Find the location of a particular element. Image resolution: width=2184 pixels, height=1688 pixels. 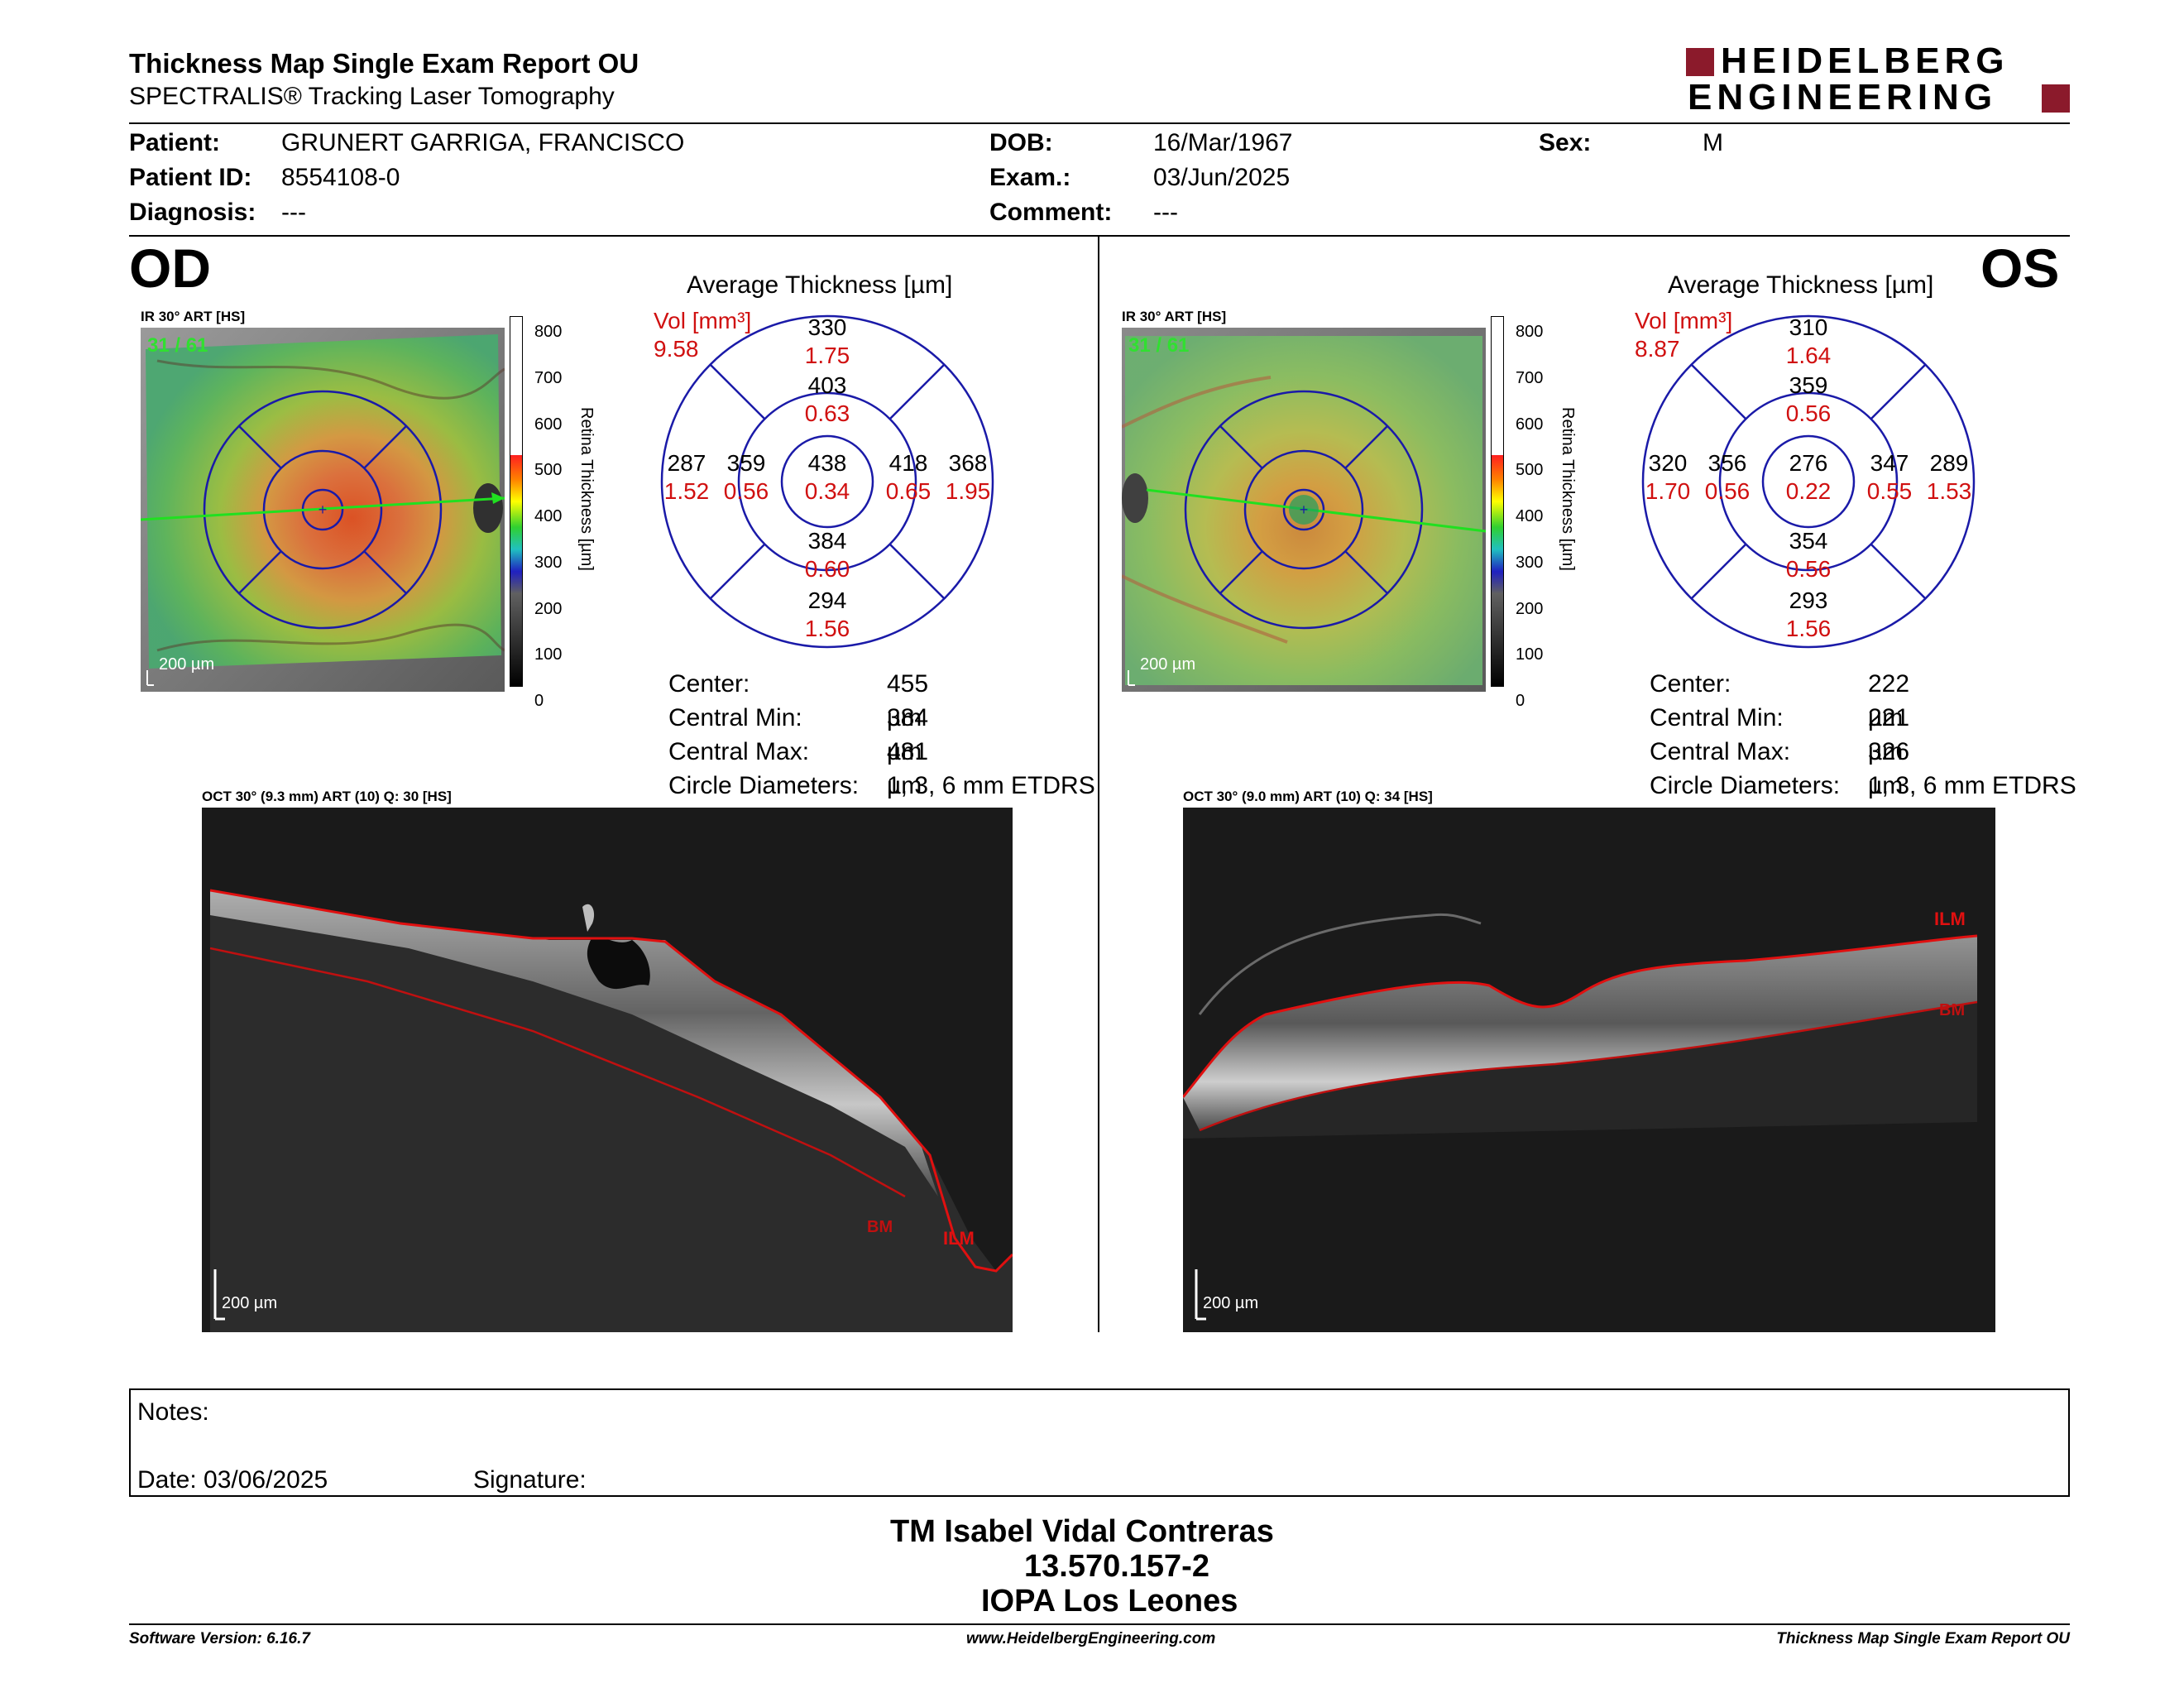

od-ilm-label: ILM is located at coordinates (959, 1238).